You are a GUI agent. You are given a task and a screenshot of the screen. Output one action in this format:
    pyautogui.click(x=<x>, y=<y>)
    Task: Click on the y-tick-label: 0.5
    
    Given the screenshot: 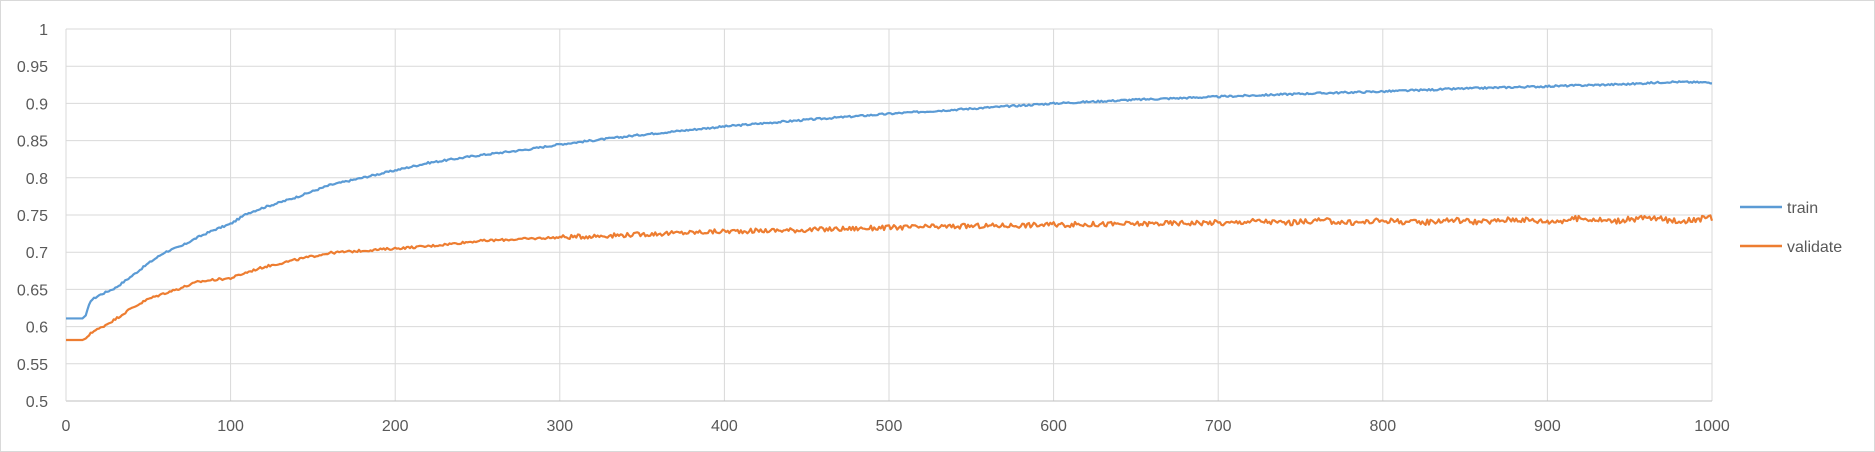 What is the action you would take?
    pyautogui.click(x=37, y=402)
    